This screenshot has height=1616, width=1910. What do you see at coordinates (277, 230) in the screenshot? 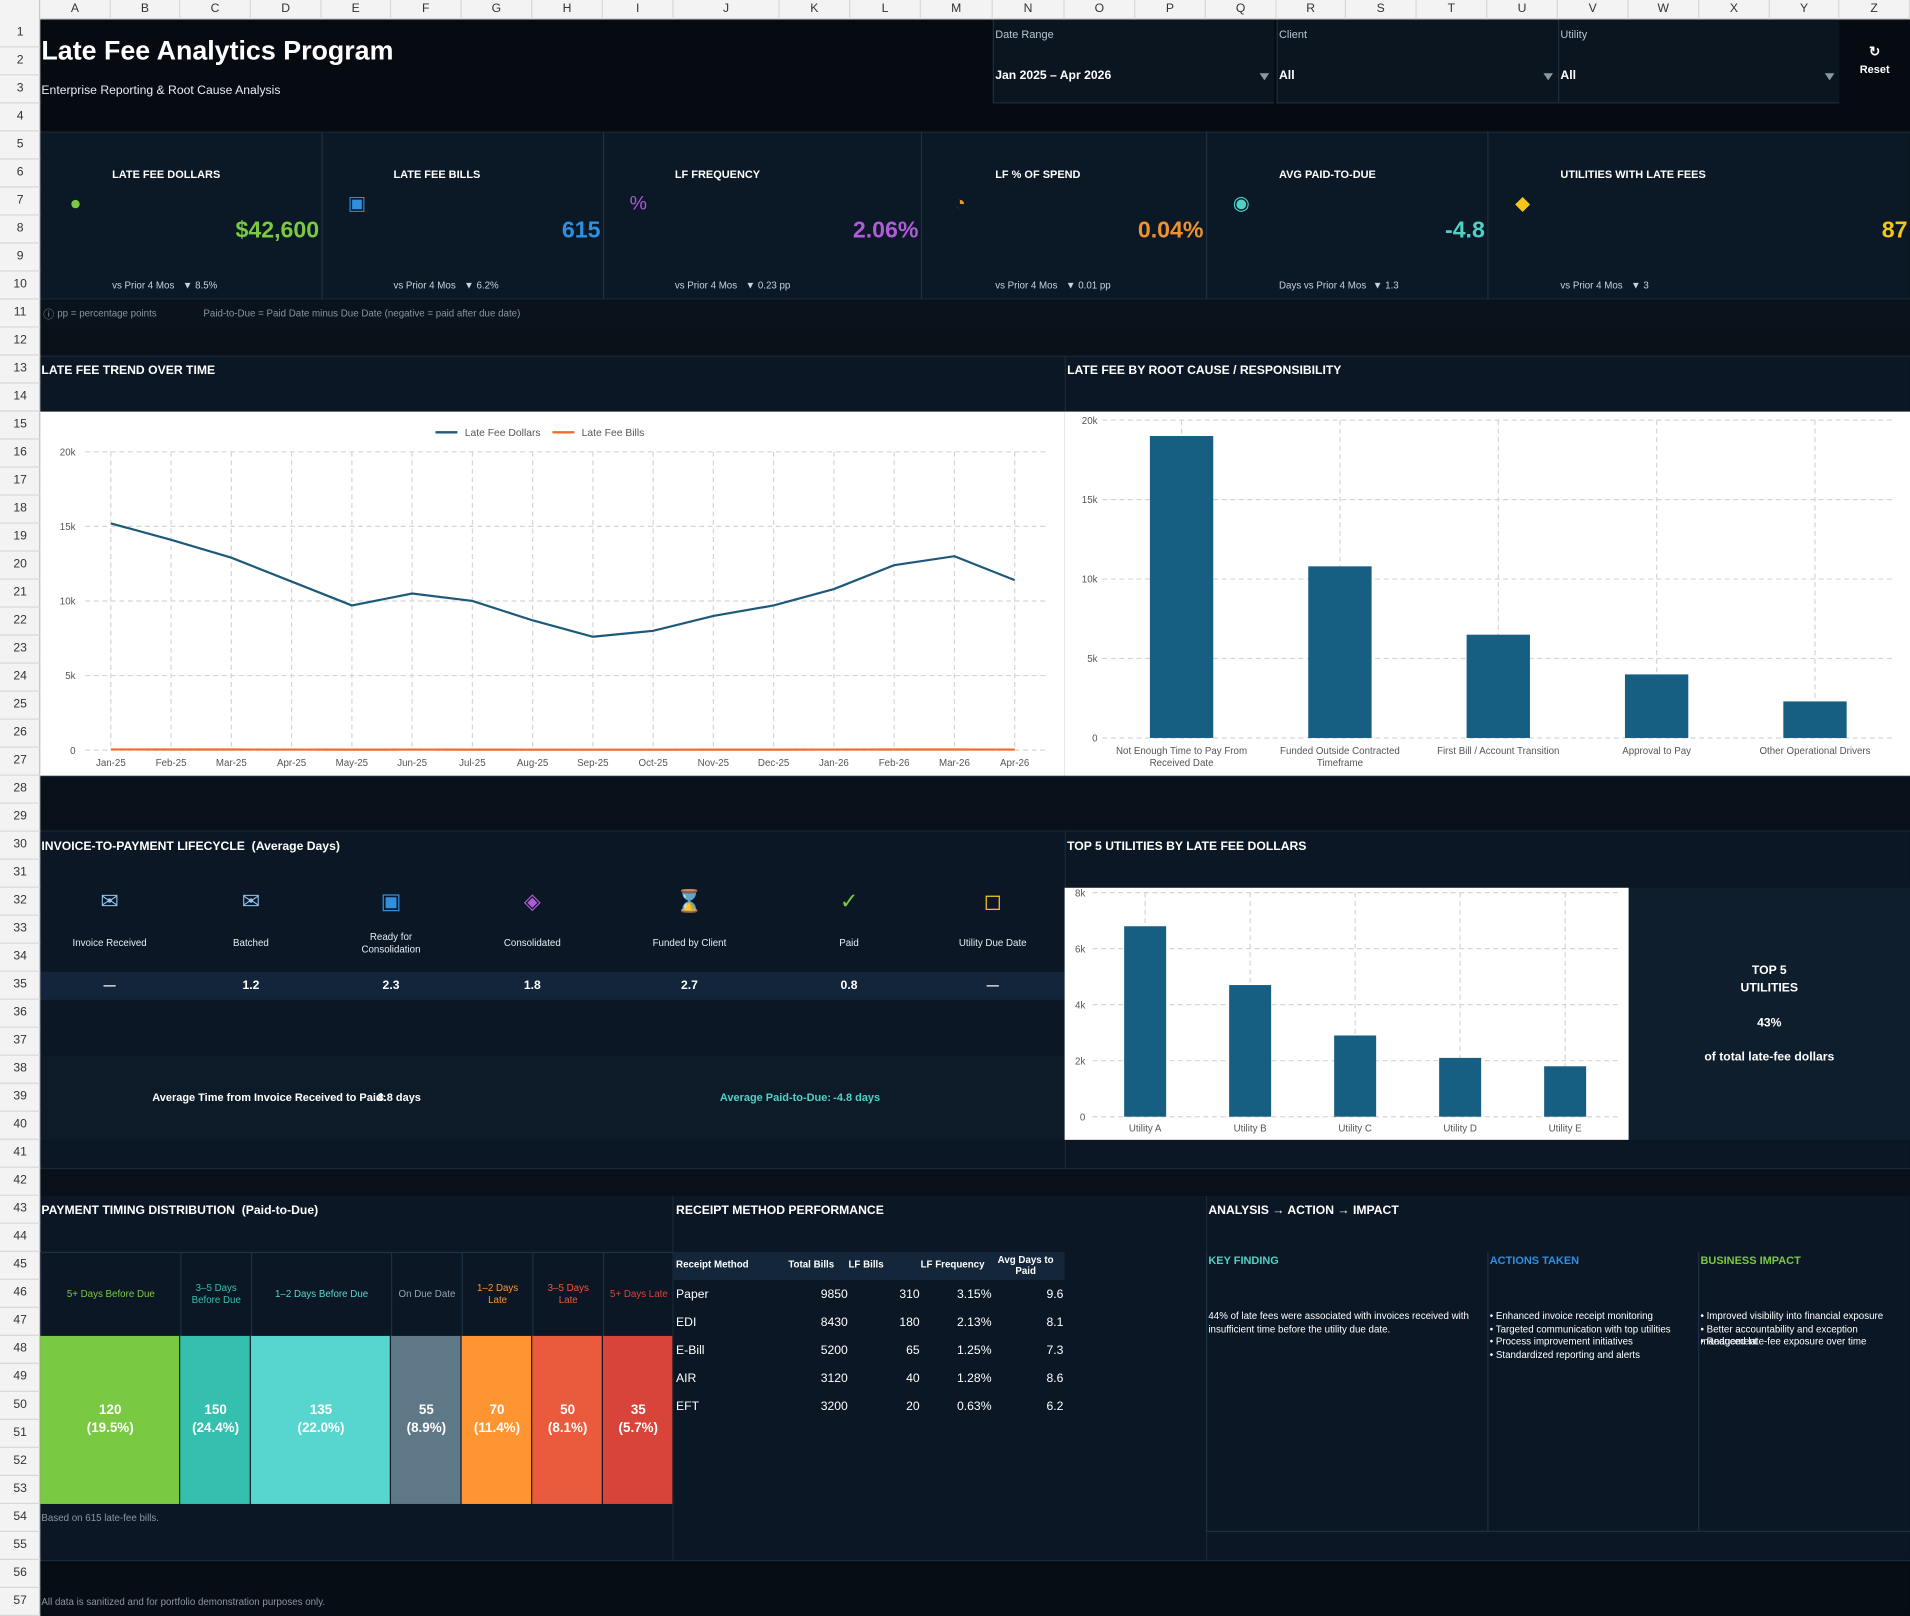
I see `kpi-value: $42,600` at bounding box center [277, 230].